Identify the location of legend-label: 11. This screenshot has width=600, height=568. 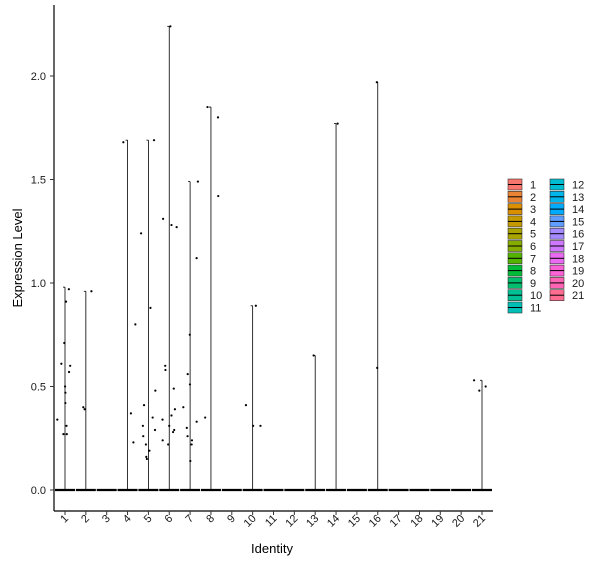
(535, 309).